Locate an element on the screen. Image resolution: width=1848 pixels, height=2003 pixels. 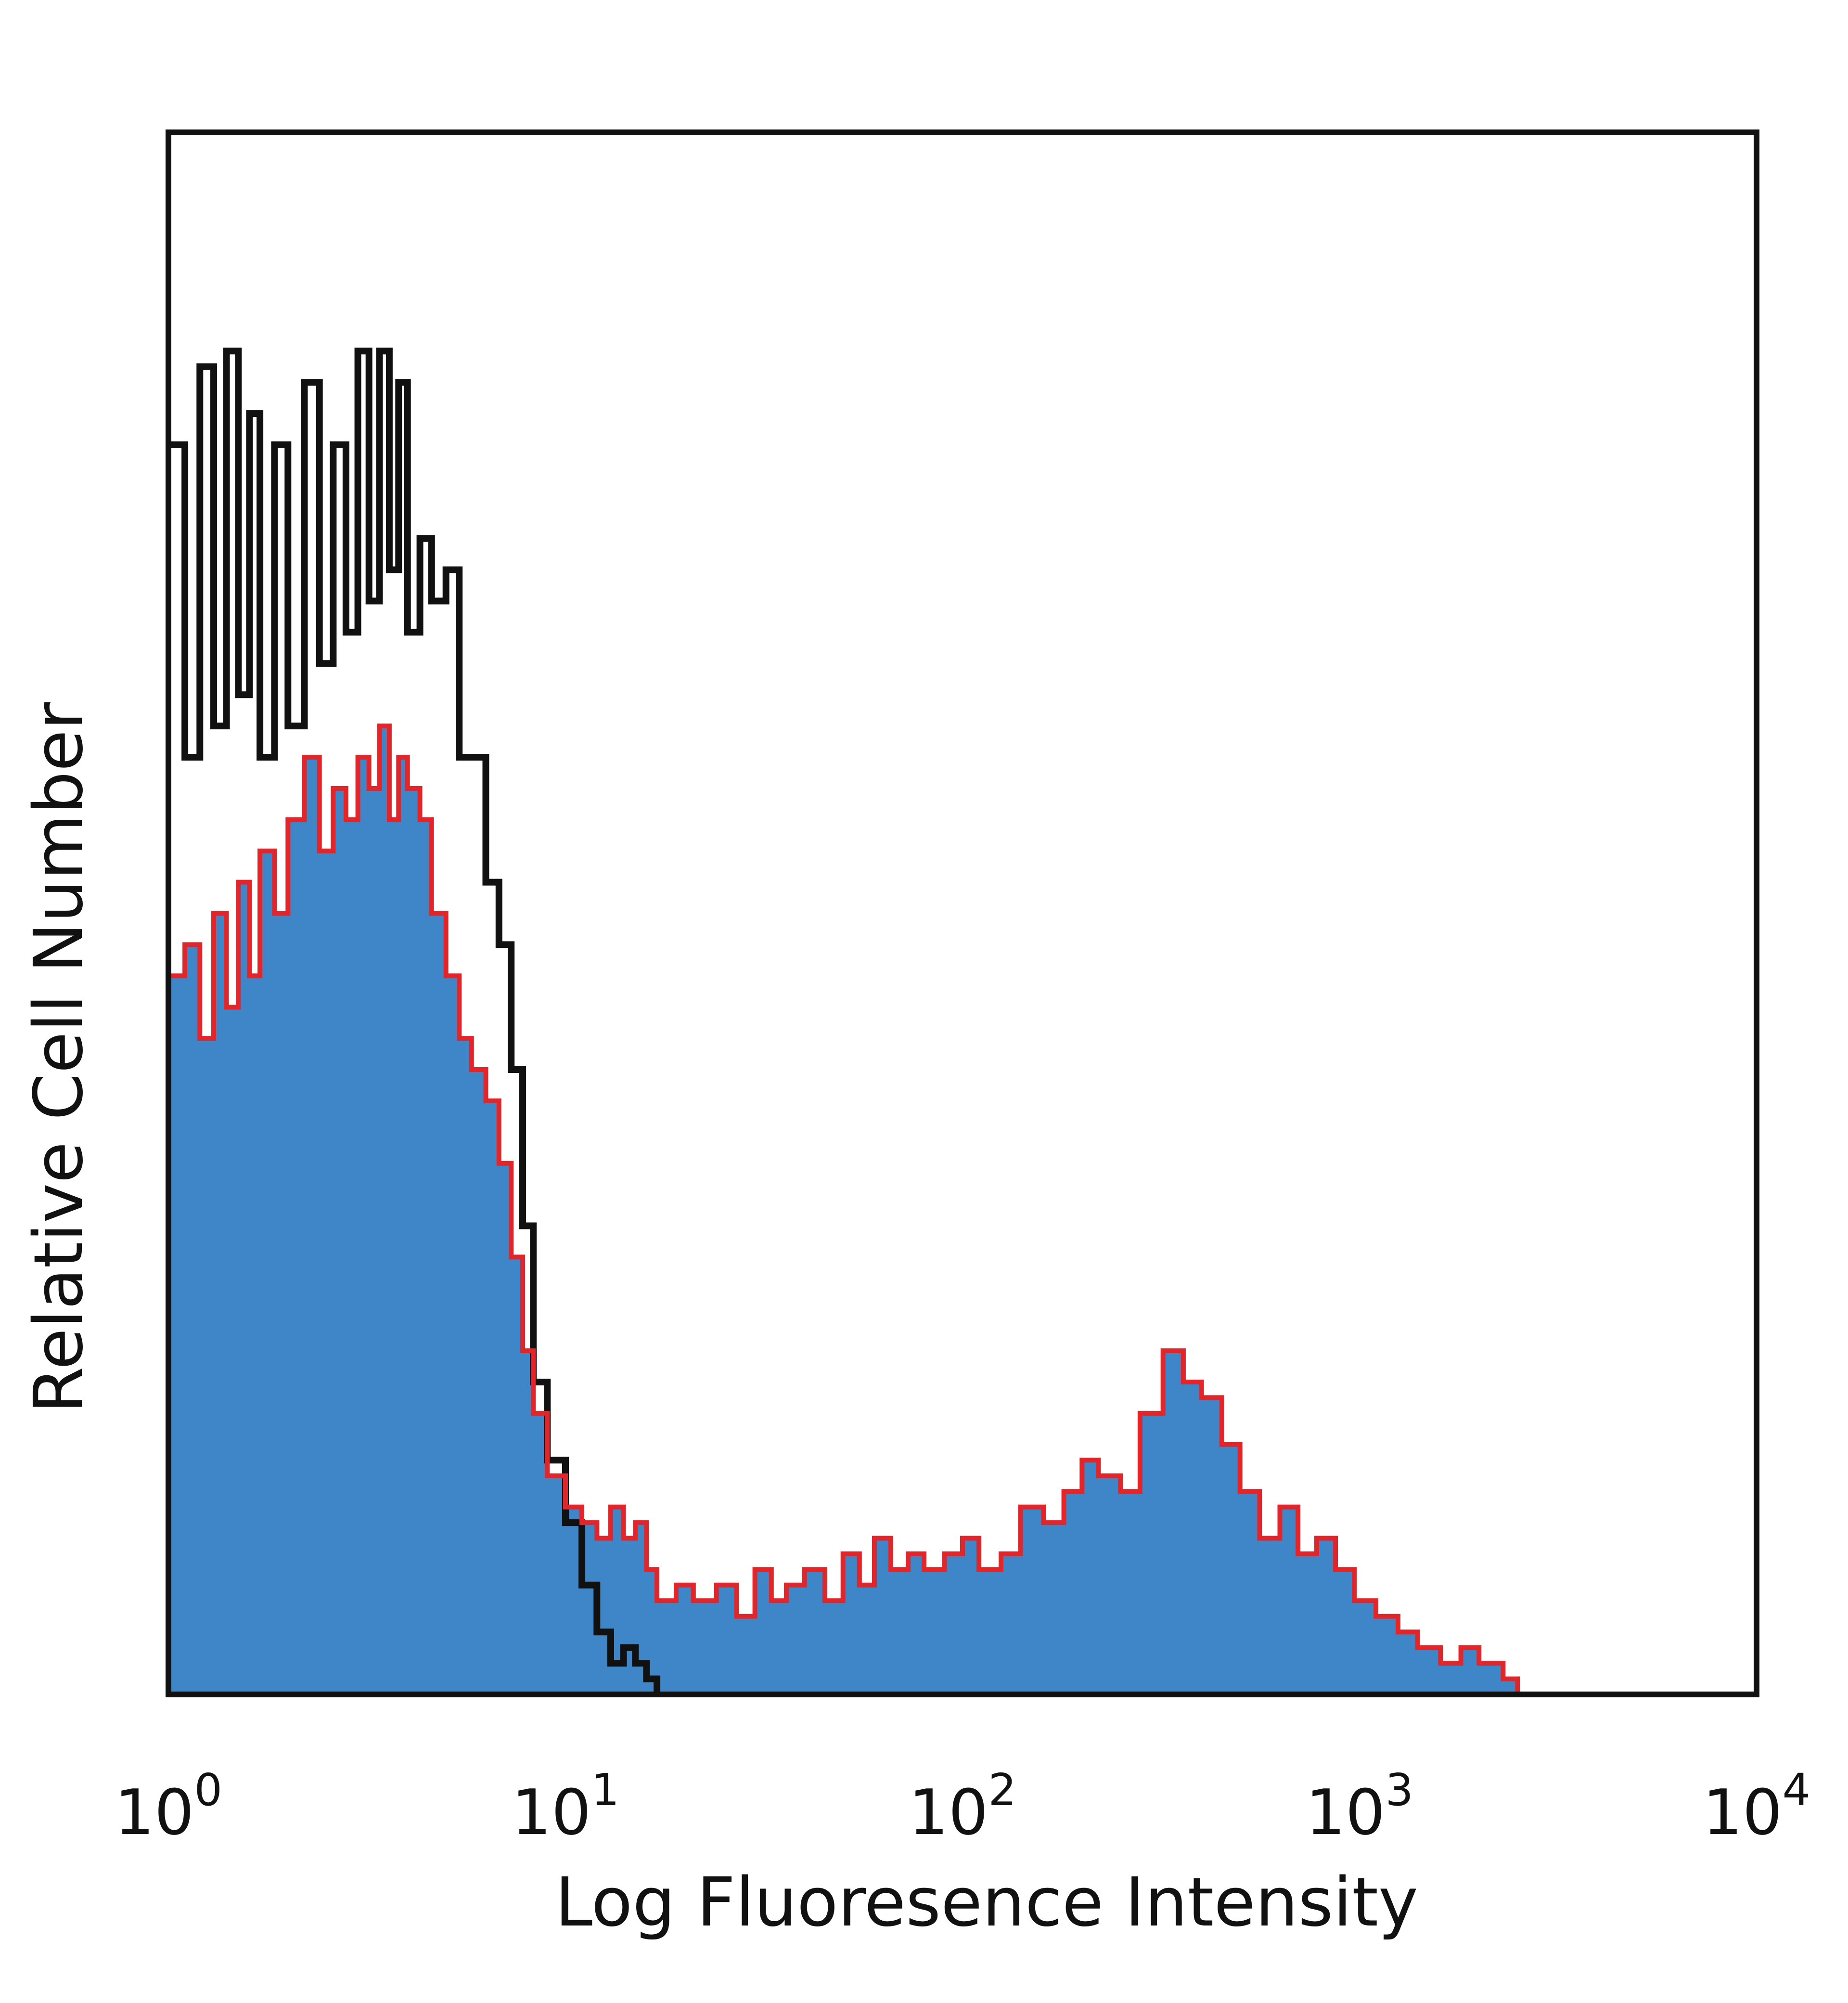
x-tick-label-1: 10¹ is located at coordinates (565, 1806).